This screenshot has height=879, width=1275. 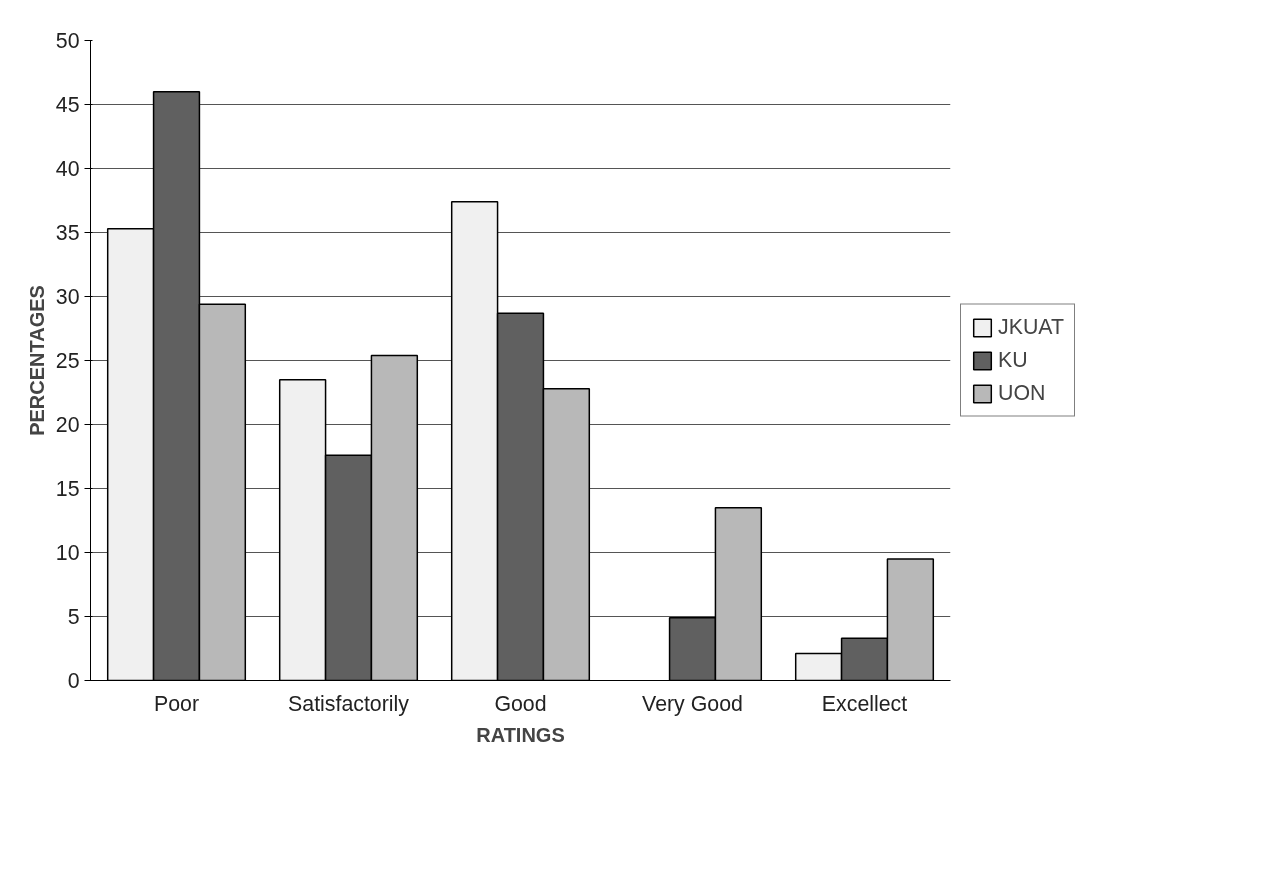 What do you see at coordinates (176, 703) in the screenshot?
I see `x-tick-label: Poor` at bounding box center [176, 703].